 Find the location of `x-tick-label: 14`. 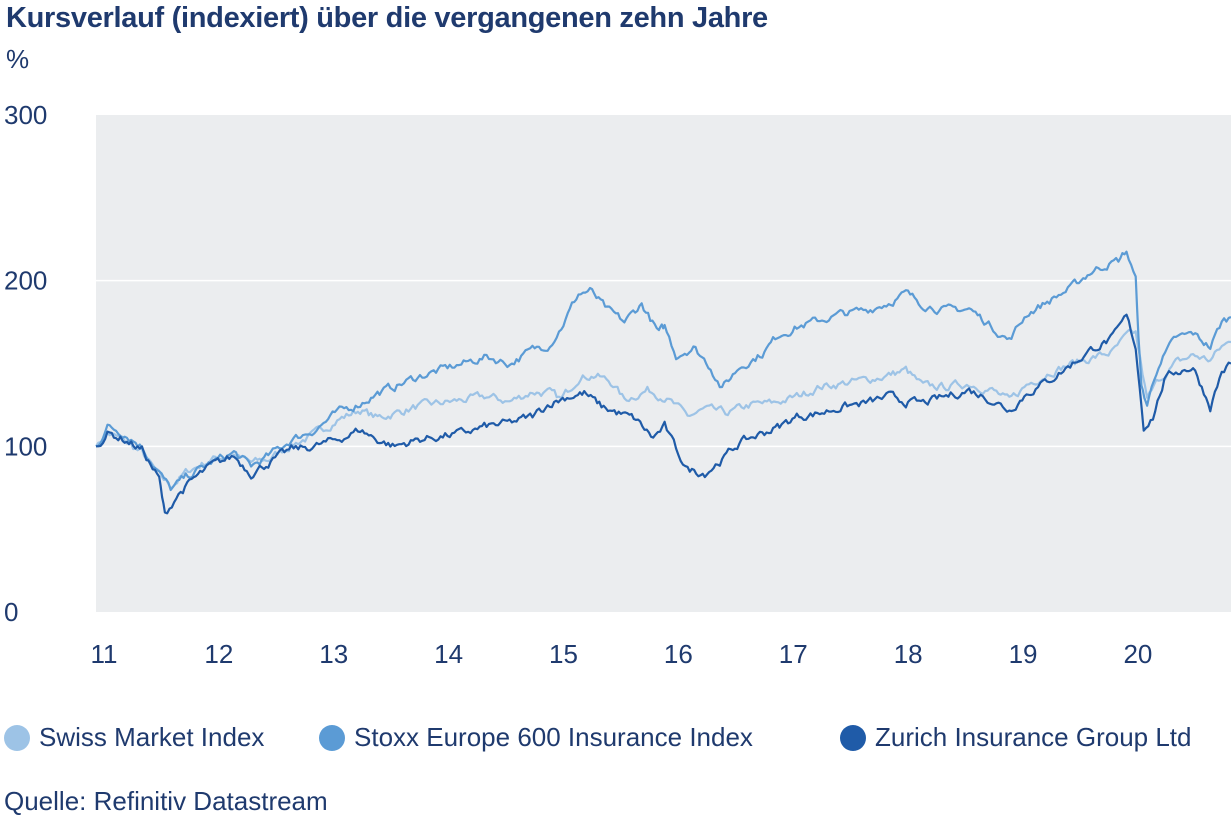

x-tick-label: 14 is located at coordinates (448, 654).